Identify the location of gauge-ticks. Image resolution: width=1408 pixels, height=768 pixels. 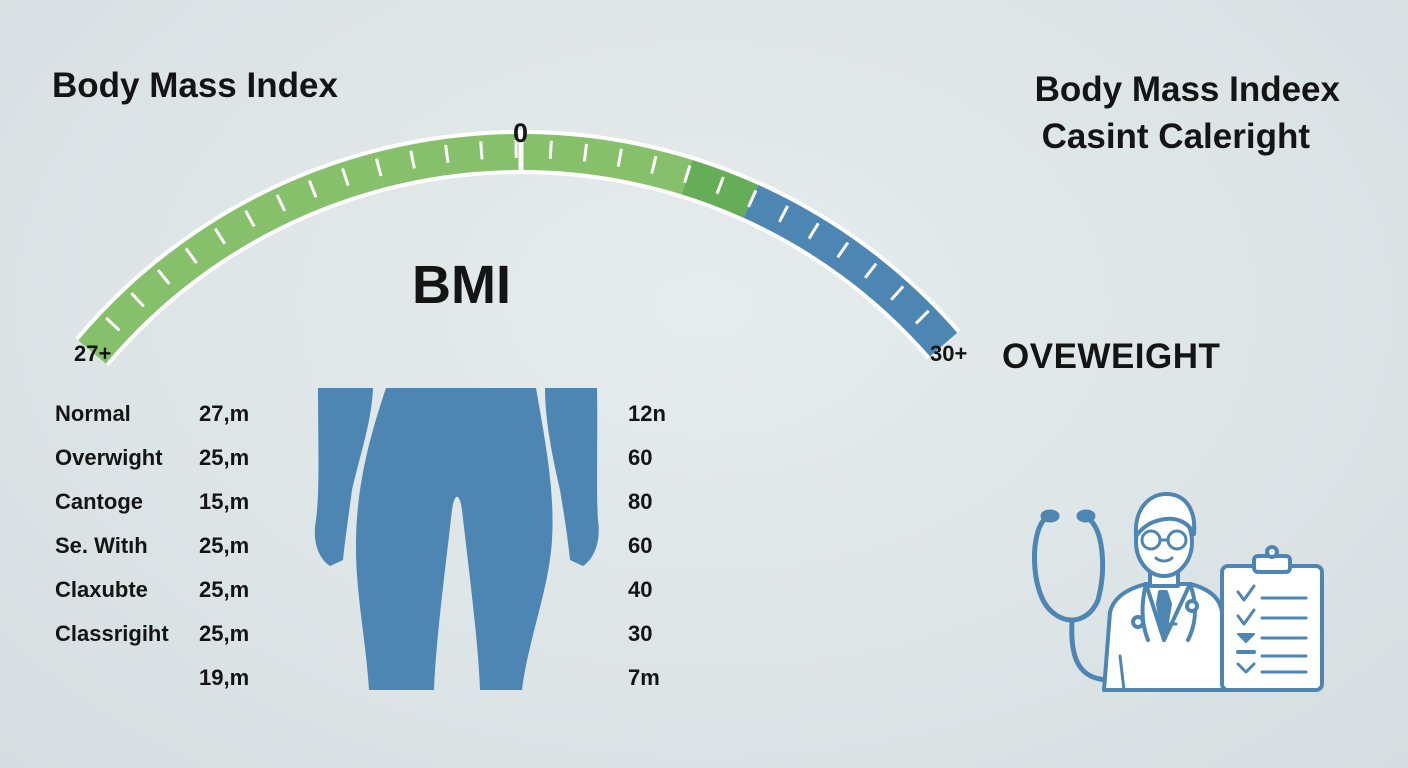
(517, 235).